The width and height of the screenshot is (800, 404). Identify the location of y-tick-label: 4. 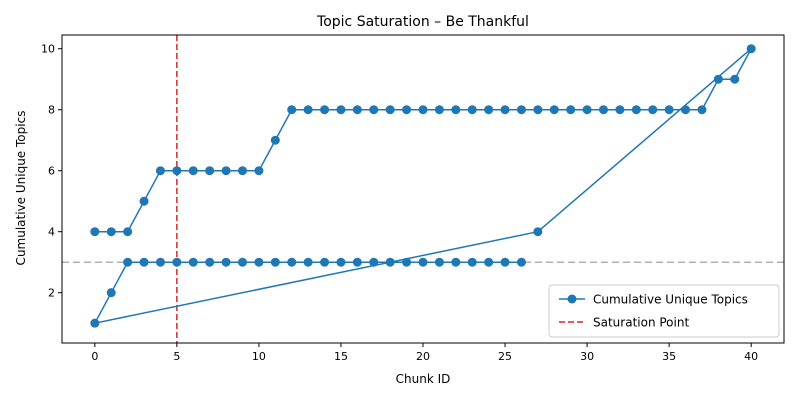
(51, 232).